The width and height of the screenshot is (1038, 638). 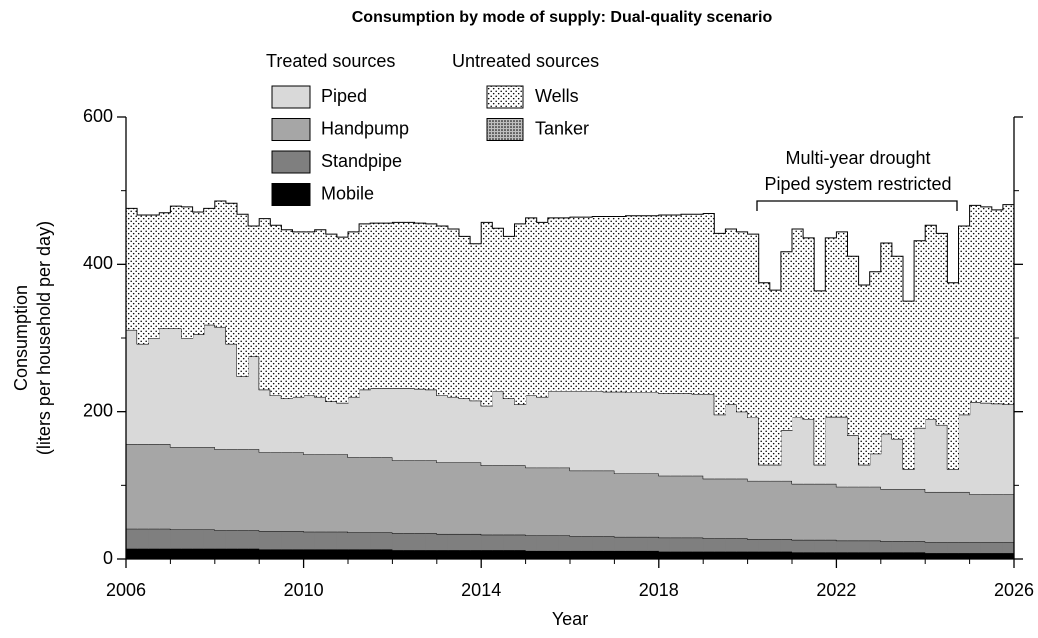 What do you see at coordinates (44, 338) in the screenshot?
I see `y-axis-title: (liters per household per day)` at bounding box center [44, 338].